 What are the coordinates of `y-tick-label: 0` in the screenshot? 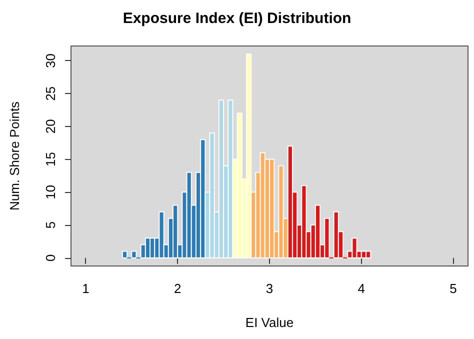 It's located at (50, 258).